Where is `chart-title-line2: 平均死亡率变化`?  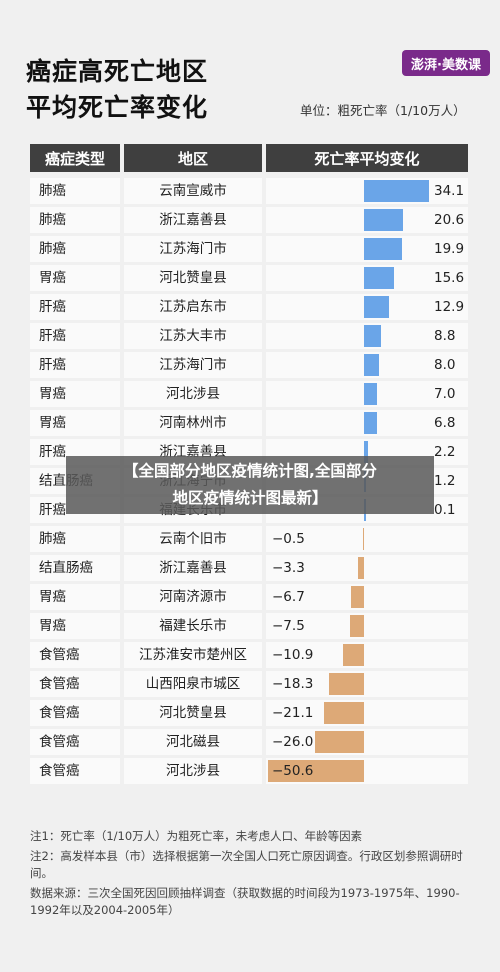 chart-title-line2: 平均死亡率变化 is located at coordinates (117, 107).